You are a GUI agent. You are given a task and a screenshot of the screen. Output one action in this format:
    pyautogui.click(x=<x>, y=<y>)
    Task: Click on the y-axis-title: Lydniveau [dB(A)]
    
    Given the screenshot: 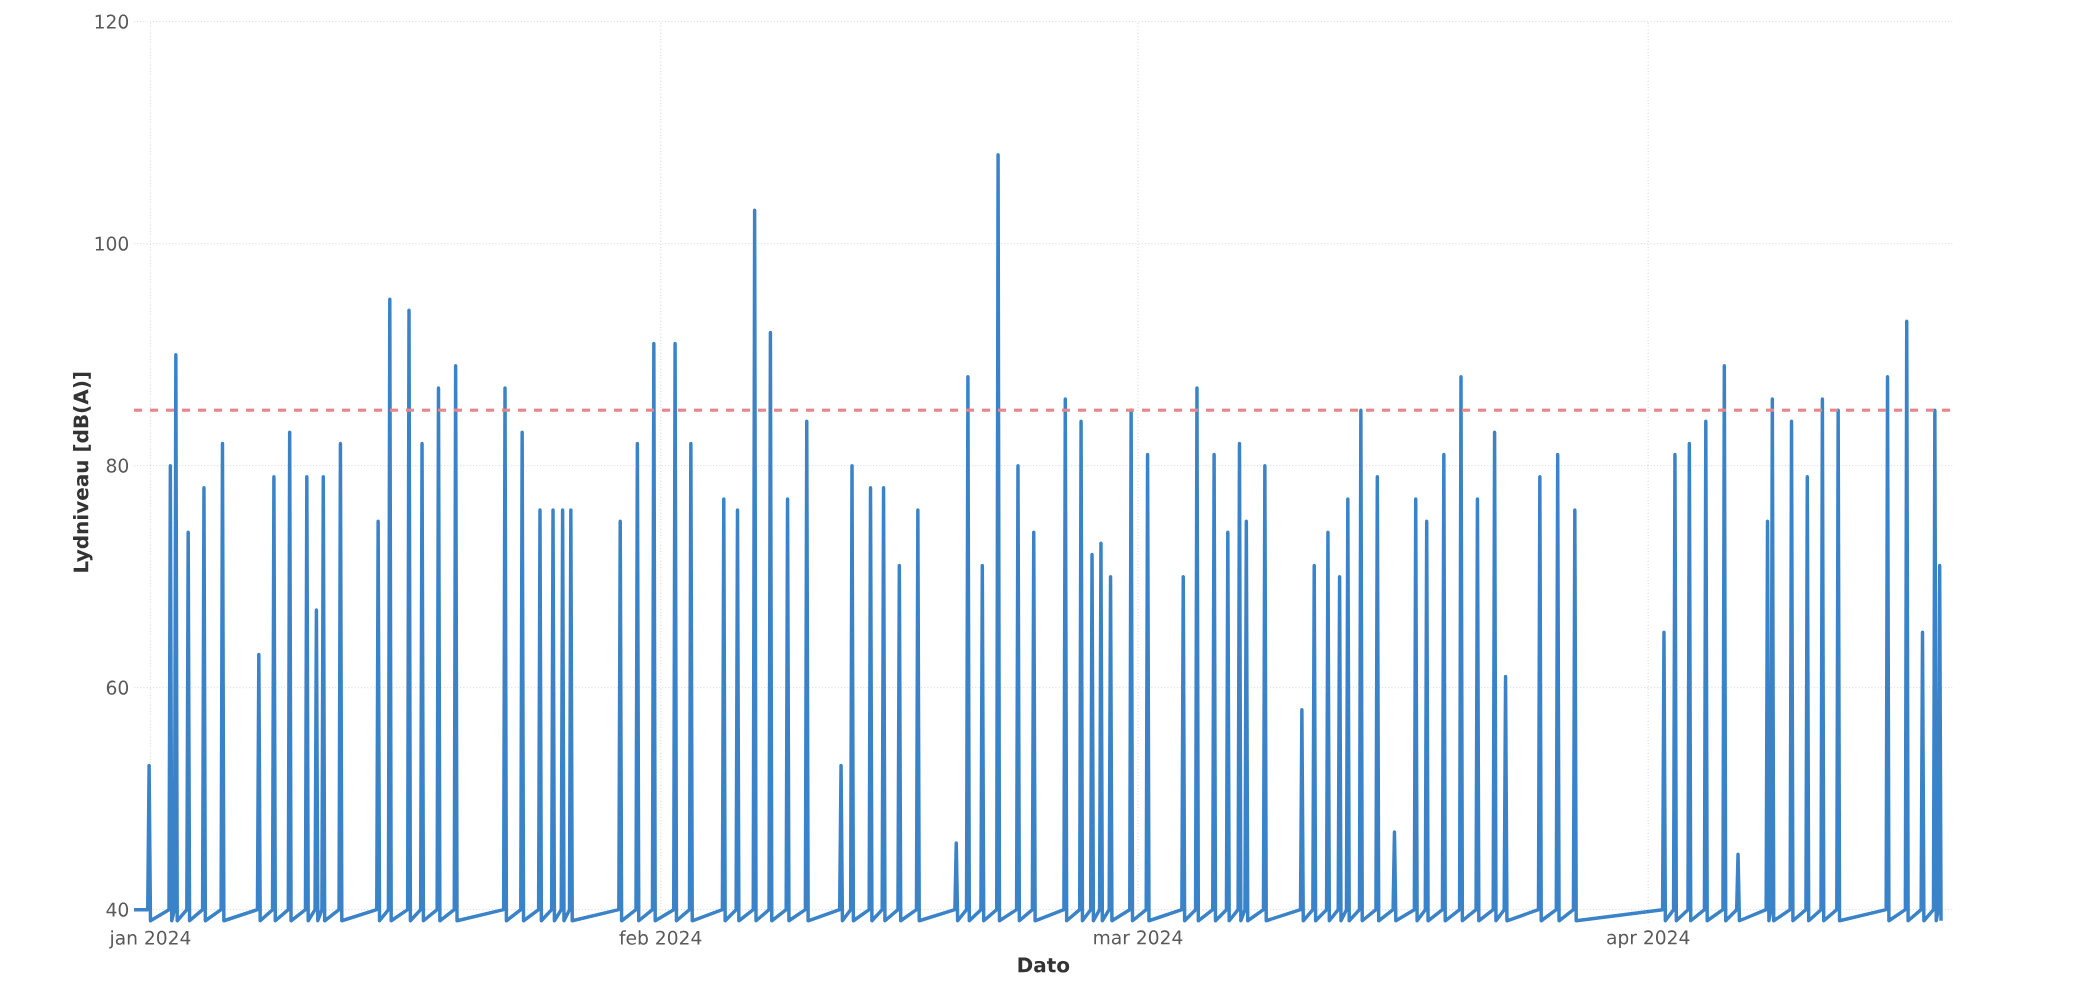 What is the action you would take?
    pyautogui.click(x=83, y=472)
    